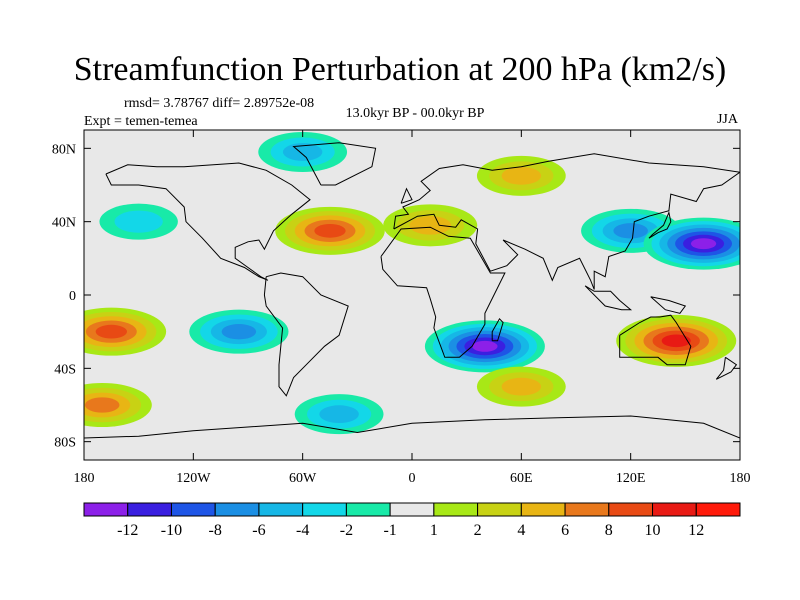  I want to click on colorbar-label: -8, so click(215, 530).